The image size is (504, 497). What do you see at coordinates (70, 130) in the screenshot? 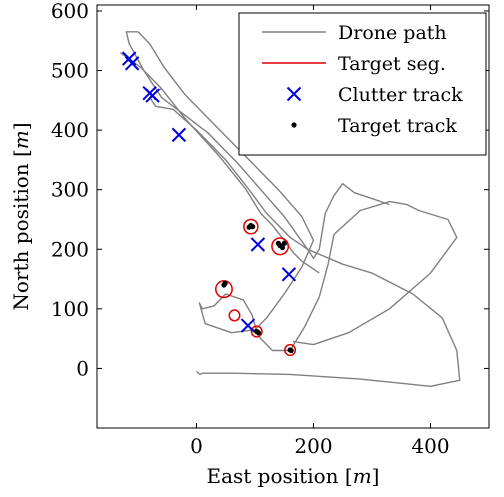
I see `y-tick-label: 400` at bounding box center [70, 130].